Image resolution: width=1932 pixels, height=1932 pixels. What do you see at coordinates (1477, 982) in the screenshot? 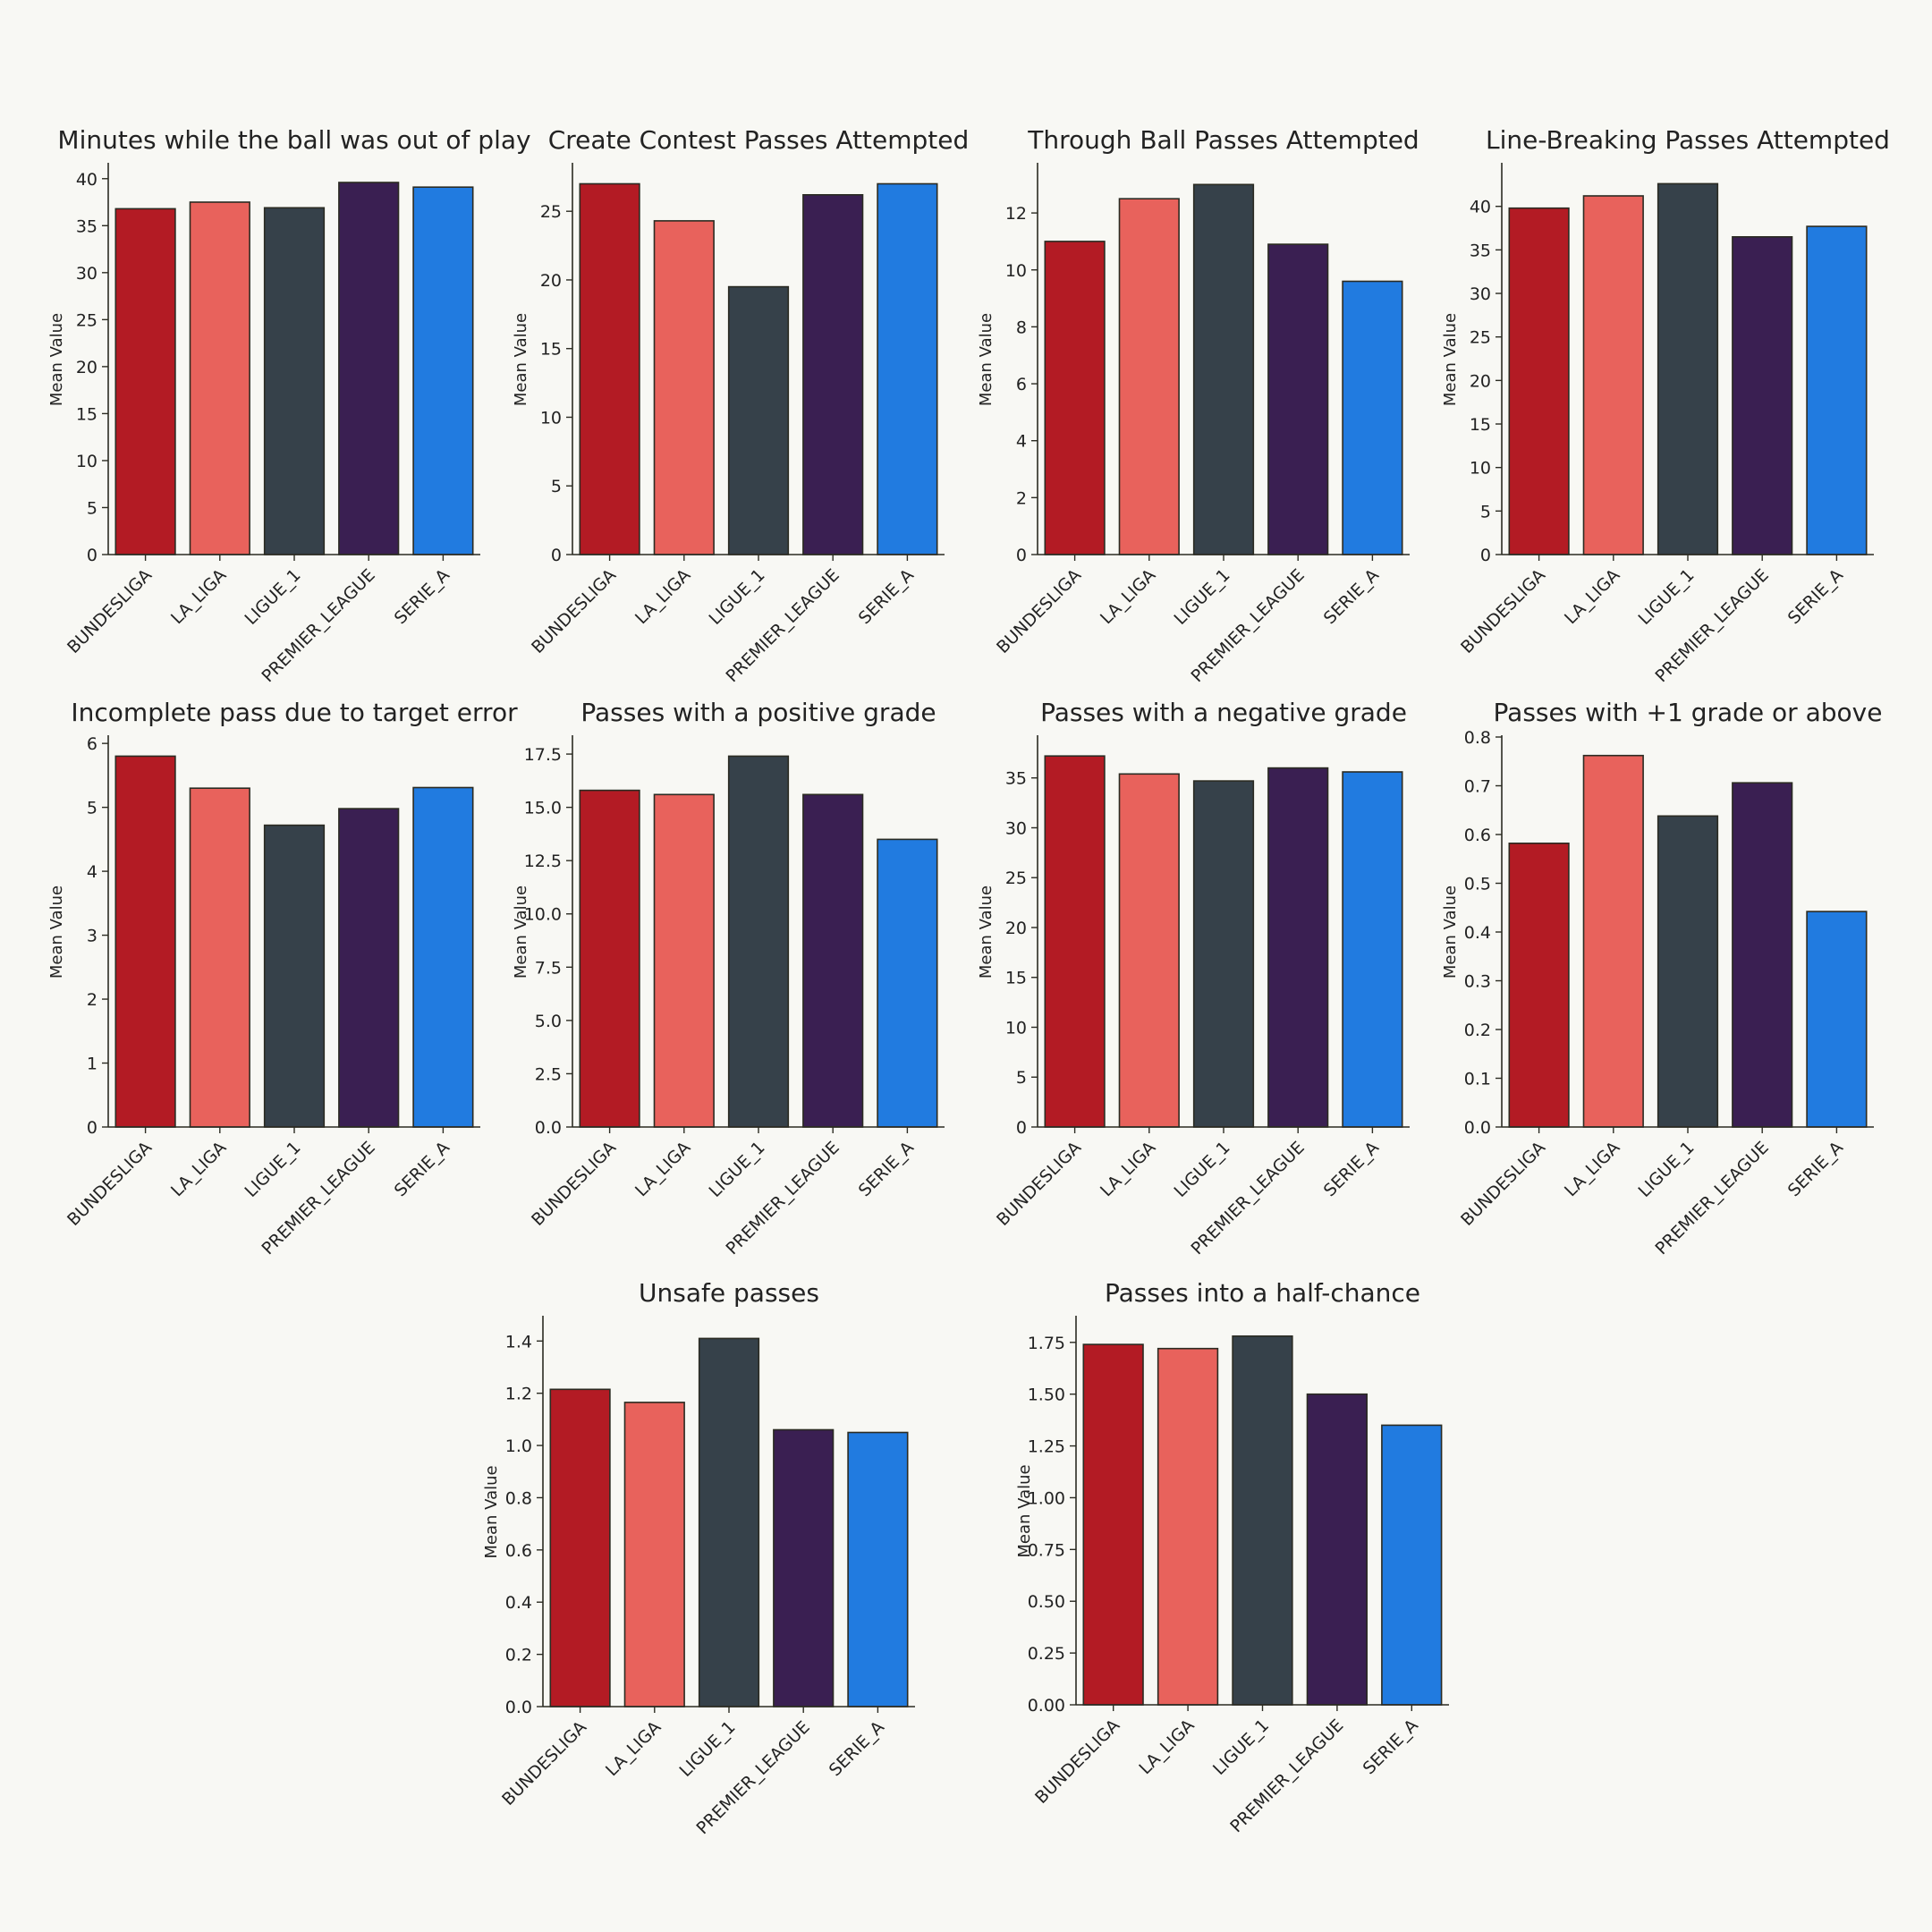
I see `y-tick-label: 0.3` at bounding box center [1477, 982].